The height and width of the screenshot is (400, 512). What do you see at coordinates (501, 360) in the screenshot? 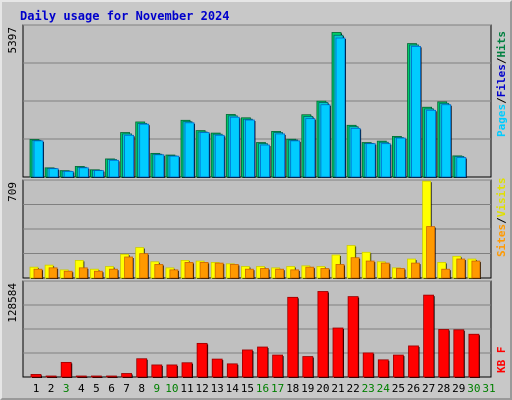
I see `legend-kb: KB F` at bounding box center [501, 360].